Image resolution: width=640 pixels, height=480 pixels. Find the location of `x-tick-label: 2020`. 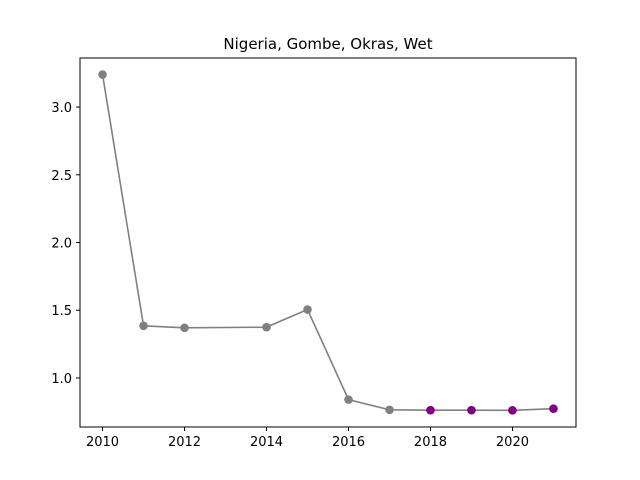

x-tick-label: 2020 is located at coordinates (512, 442).